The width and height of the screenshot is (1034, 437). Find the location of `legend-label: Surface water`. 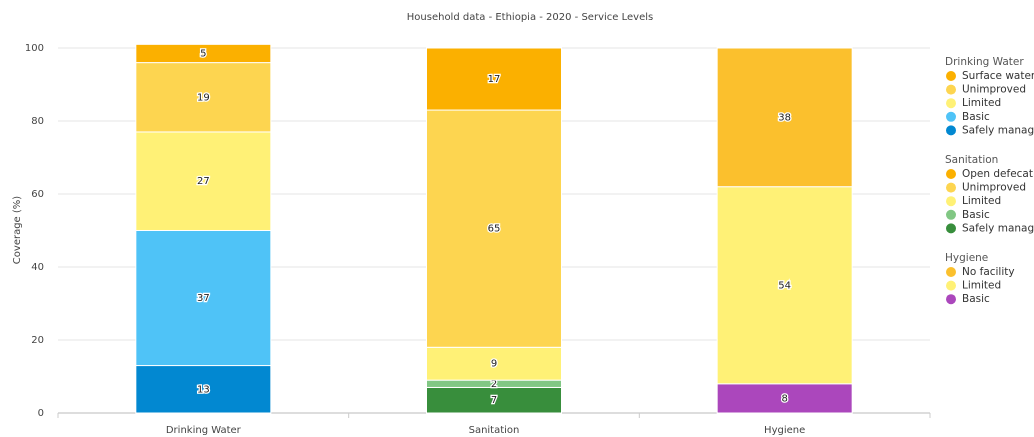

legend-label: Surface water is located at coordinates (998, 76).